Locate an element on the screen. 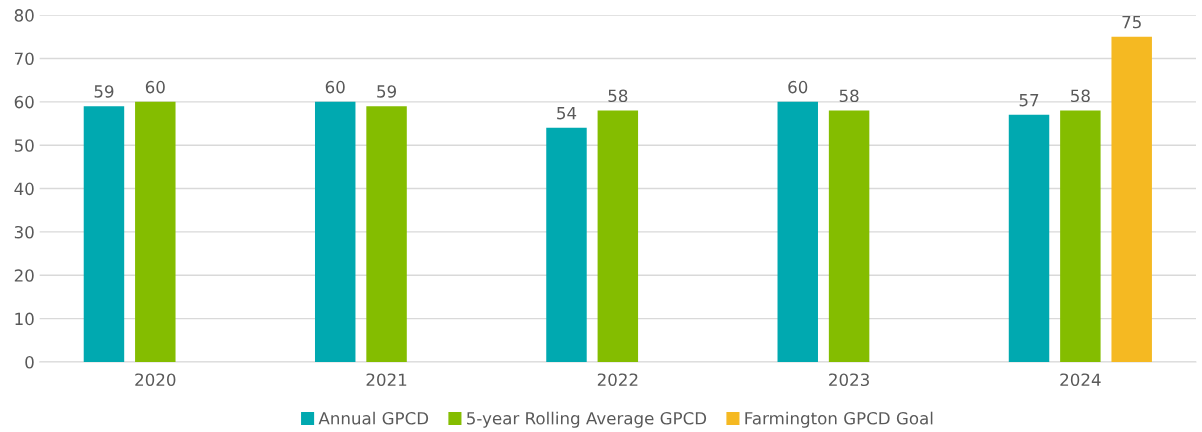  x-tick-label: 2020 is located at coordinates (155, 380).